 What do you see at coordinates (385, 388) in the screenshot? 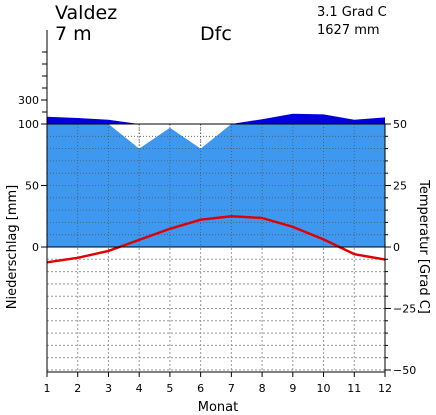
I see `month-tick-label: 12` at bounding box center [385, 388].